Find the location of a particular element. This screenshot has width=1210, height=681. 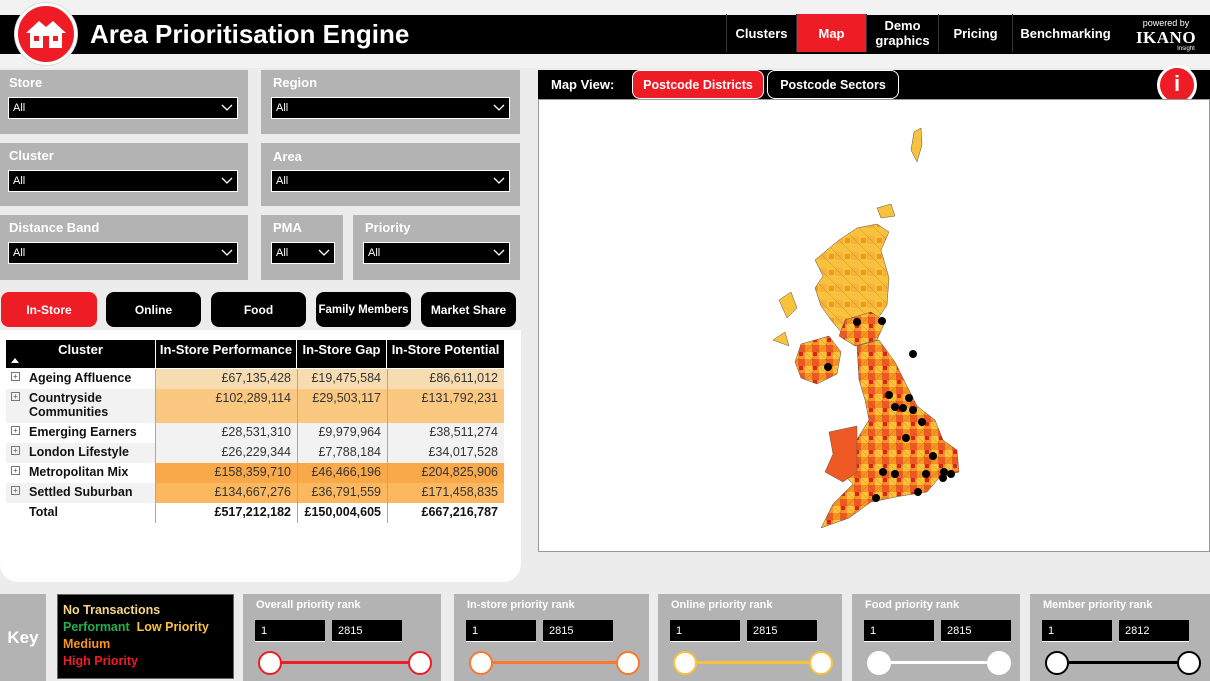

tab-postcode-sectors: Postcode Sectors is located at coordinates (833, 84).